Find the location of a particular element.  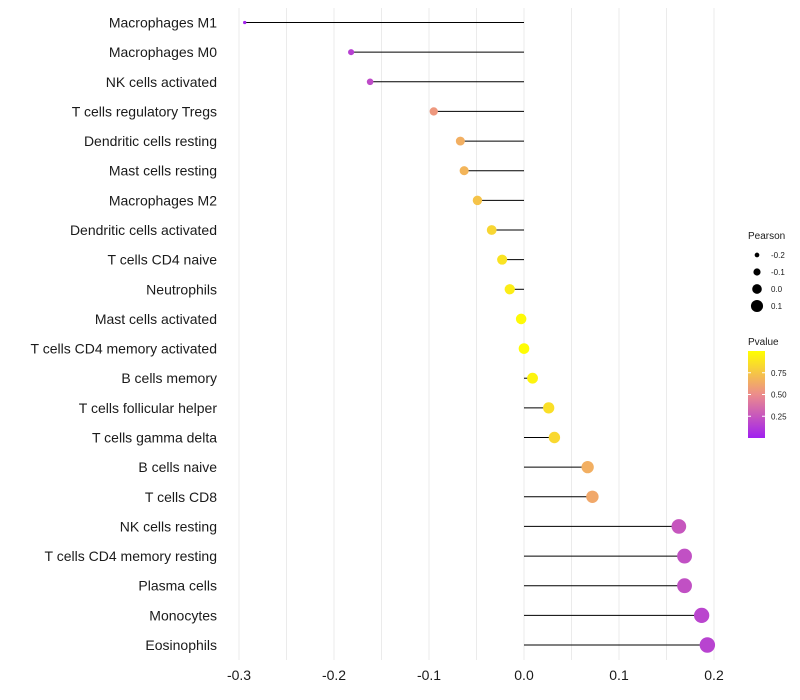

y-axis-label: T cells gamma delta is located at coordinates (154, 438).